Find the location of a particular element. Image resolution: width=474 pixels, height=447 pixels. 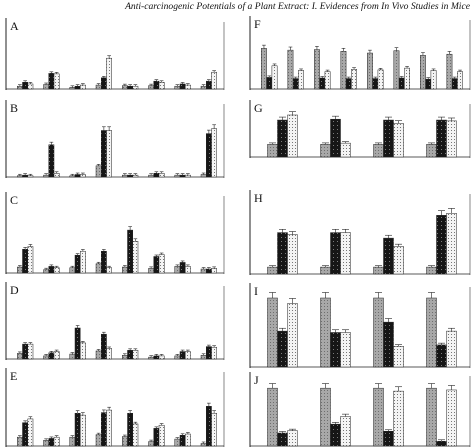

panel-label: E is located at coordinates (13, 376).